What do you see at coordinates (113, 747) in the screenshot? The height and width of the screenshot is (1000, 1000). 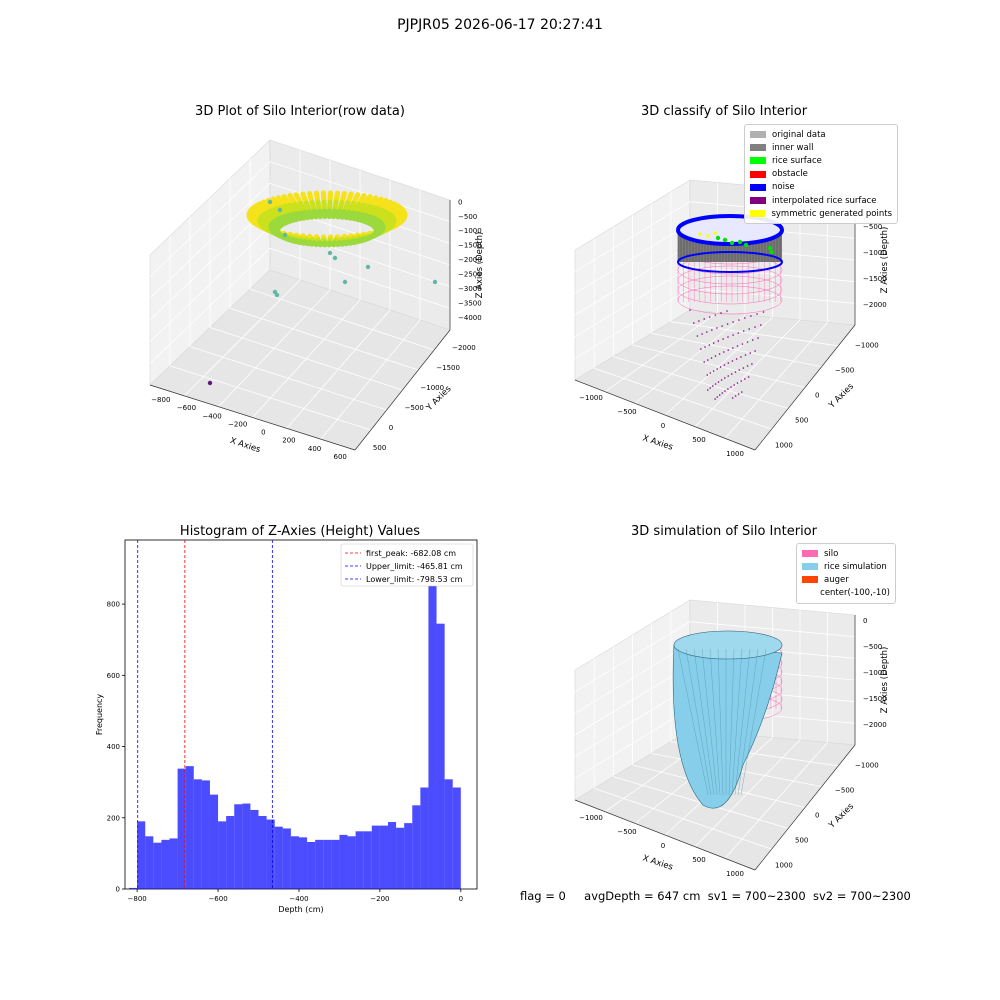 I see `hist-y-tick-label: 400` at bounding box center [113, 747].